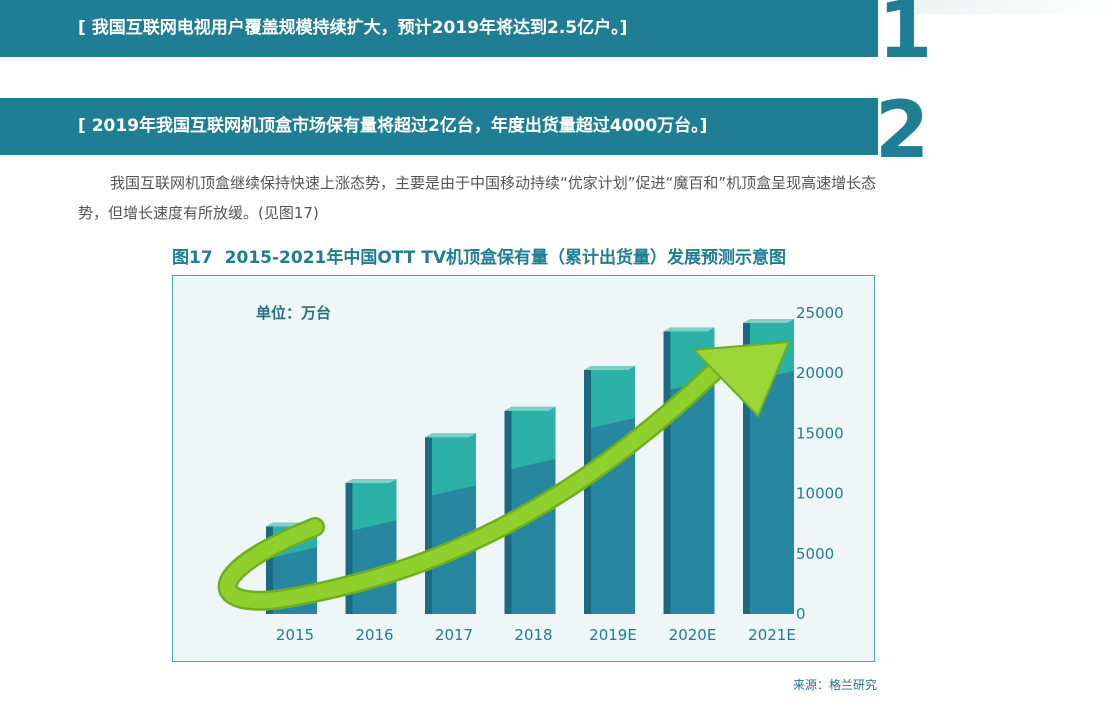 This screenshot has height=716, width=1120. What do you see at coordinates (374, 635) in the screenshot?
I see `x-tick-label: 2016` at bounding box center [374, 635].